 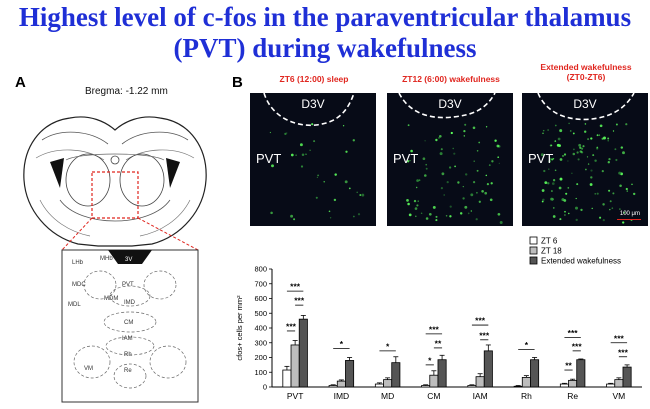 What do you see at coordinates (128, 260) in the screenshot?
I see `region-label-3v: 3V` at bounding box center [128, 260].